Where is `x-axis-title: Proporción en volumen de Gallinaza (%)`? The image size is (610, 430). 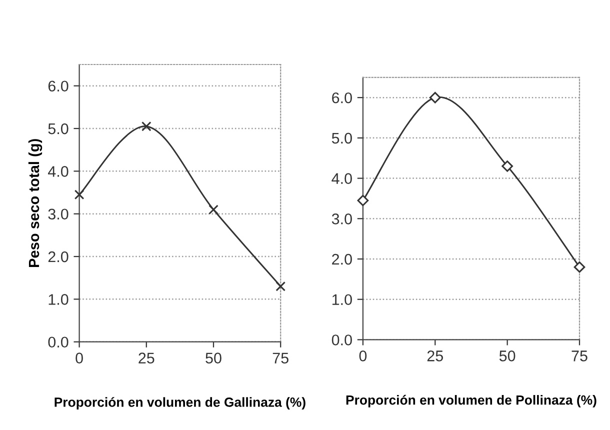 x-axis-title: Proporción en volumen de Gallinaza (%) is located at coordinates (180, 403).